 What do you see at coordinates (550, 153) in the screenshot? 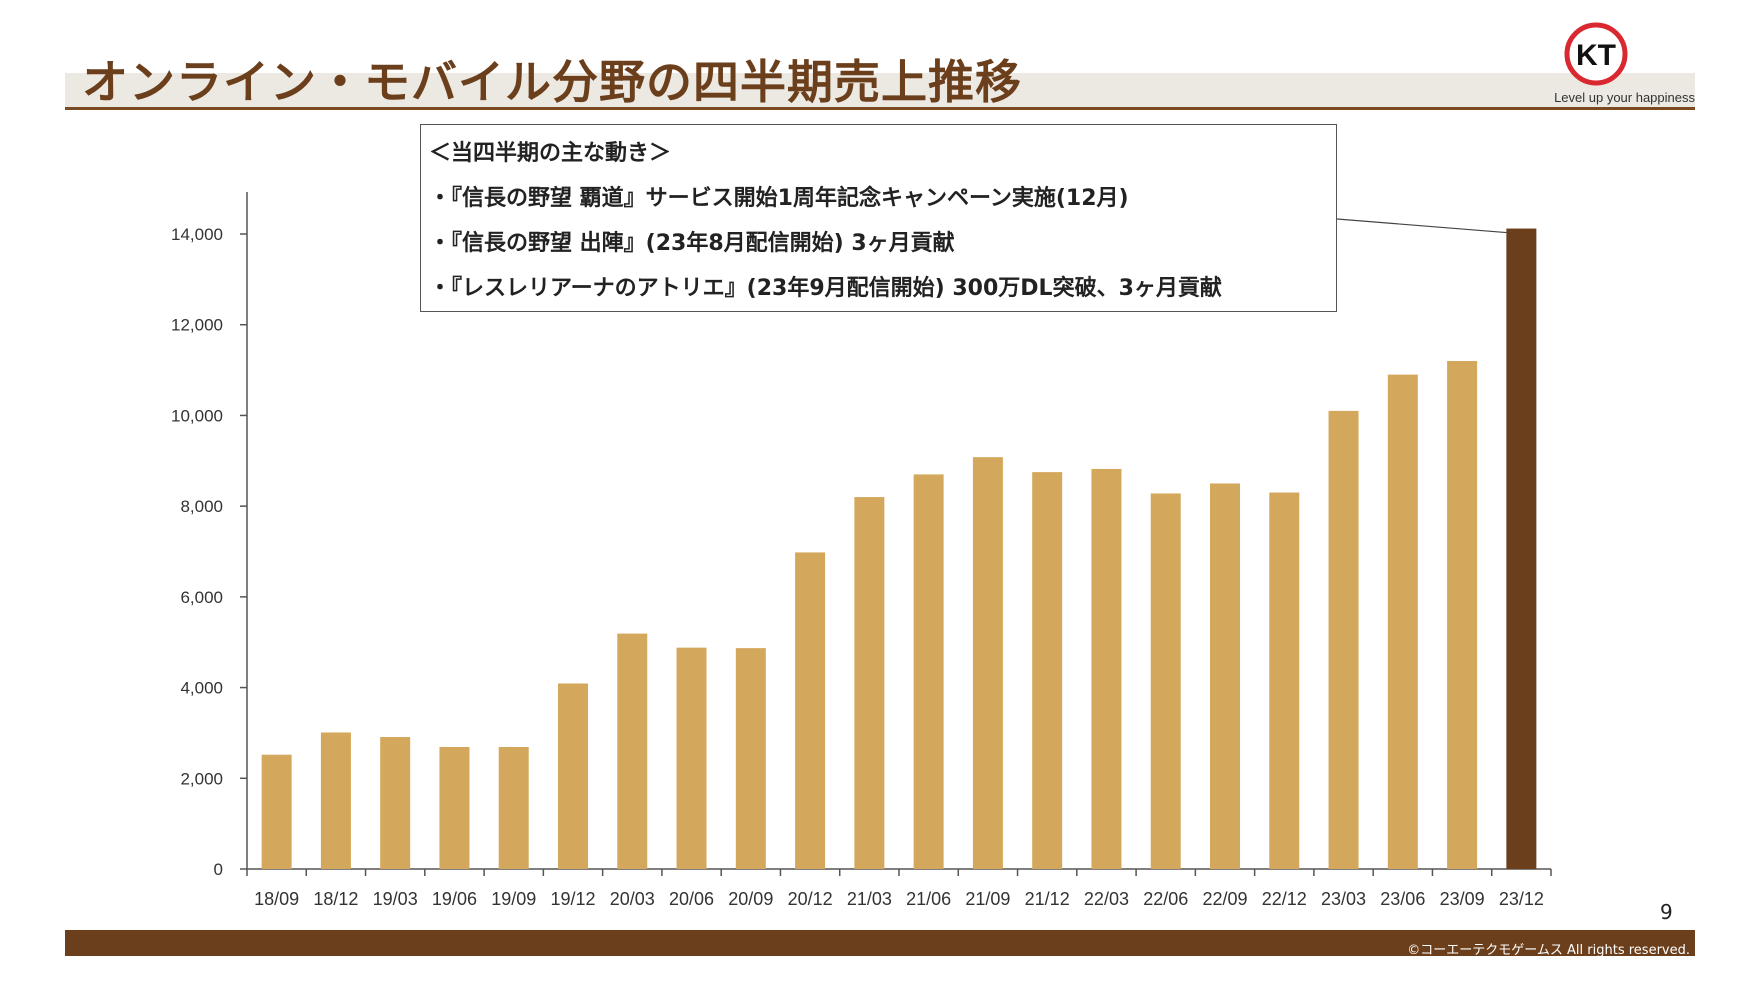
I see `callout-heading: ＜当四半期の主な動き＞` at bounding box center [550, 153].